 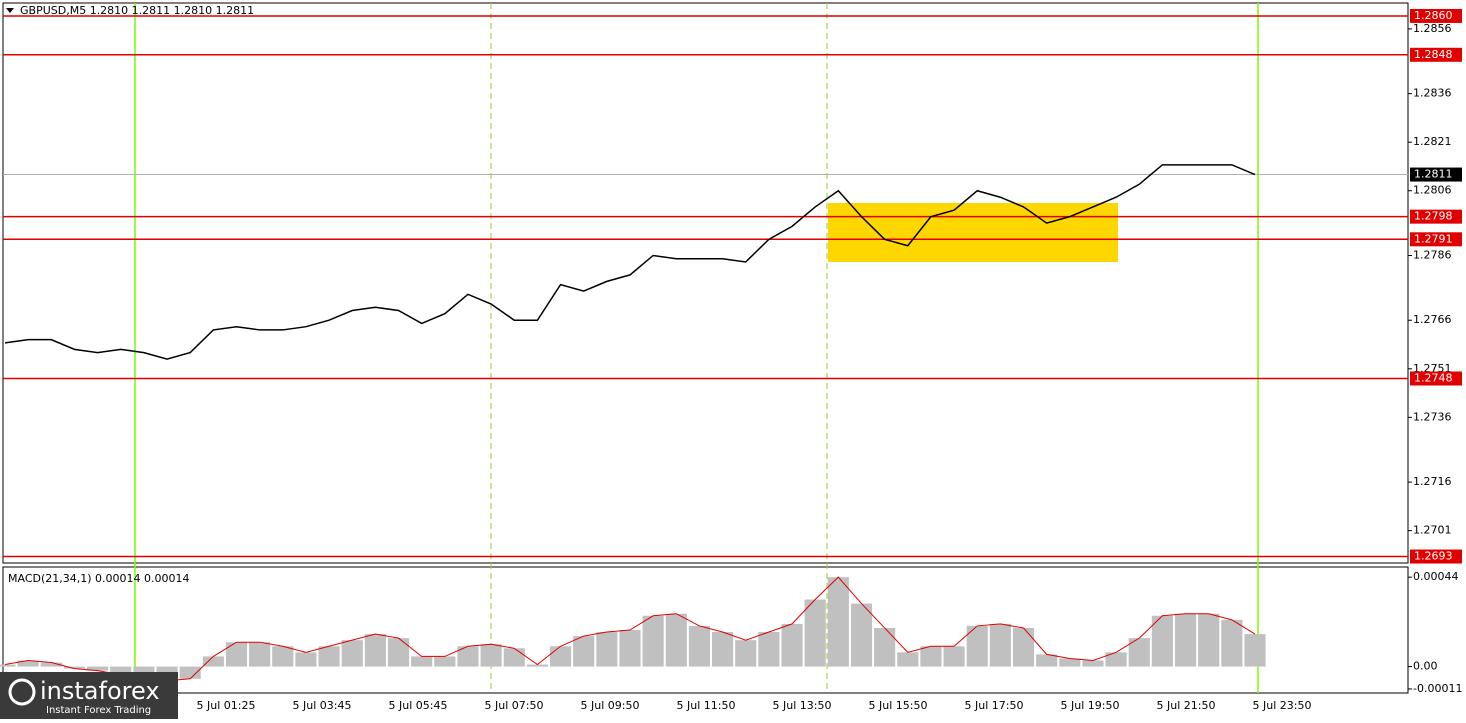 I want to click on x-tick-label: 5 Jul 01:25, so click(x=226, y=705).